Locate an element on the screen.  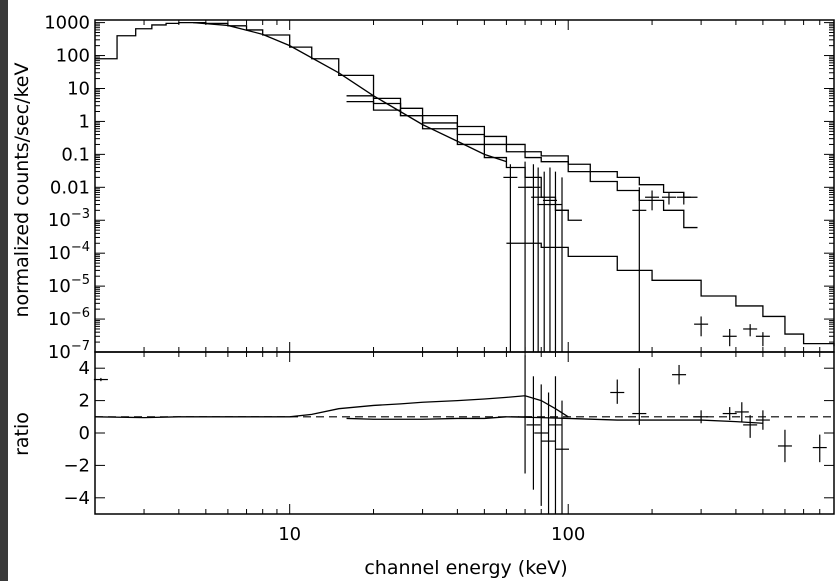
x-tick-label: 100 is located at coordinates (568, 534).